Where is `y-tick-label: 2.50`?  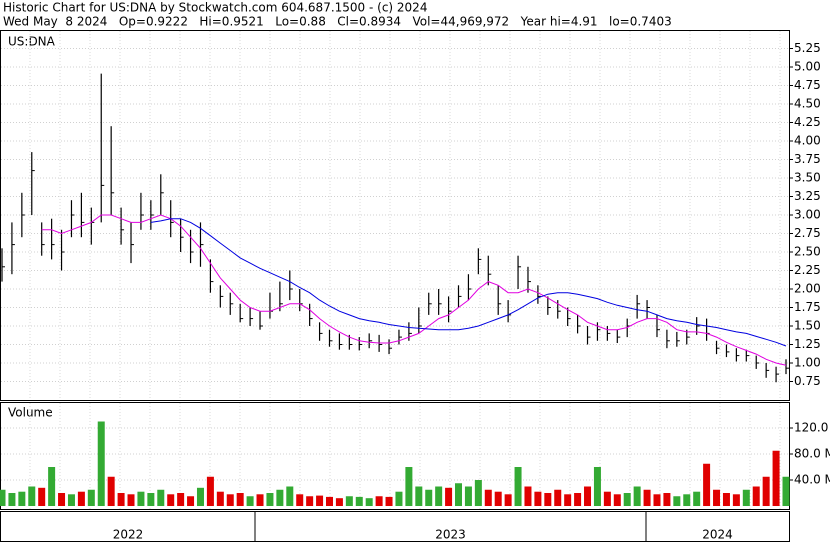 y-tick-label: 2.50 is located at coordinates (807, 252).